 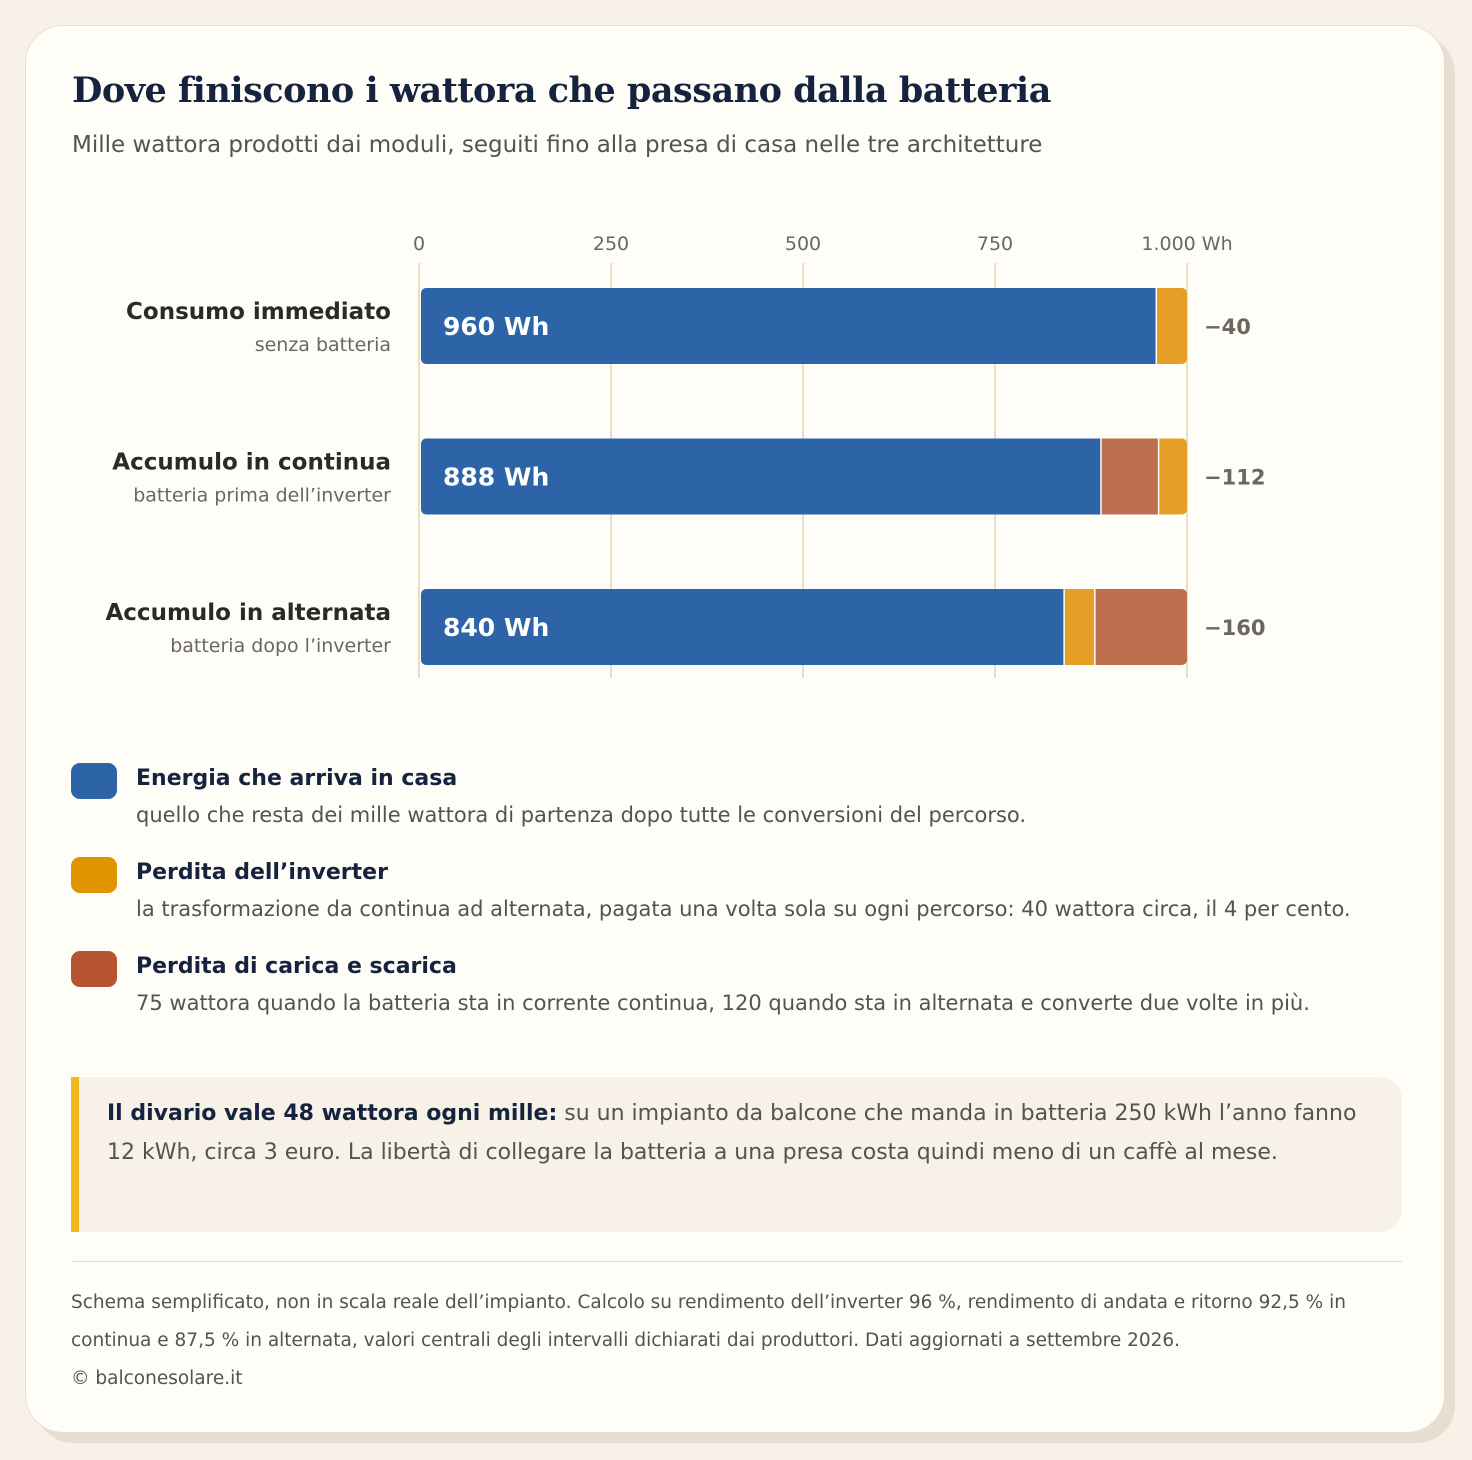 What do you see at coordinates (496, 326) in the screenshot?
I see `bar-value-label: 960 Wh` at bounding box center [496, 326].